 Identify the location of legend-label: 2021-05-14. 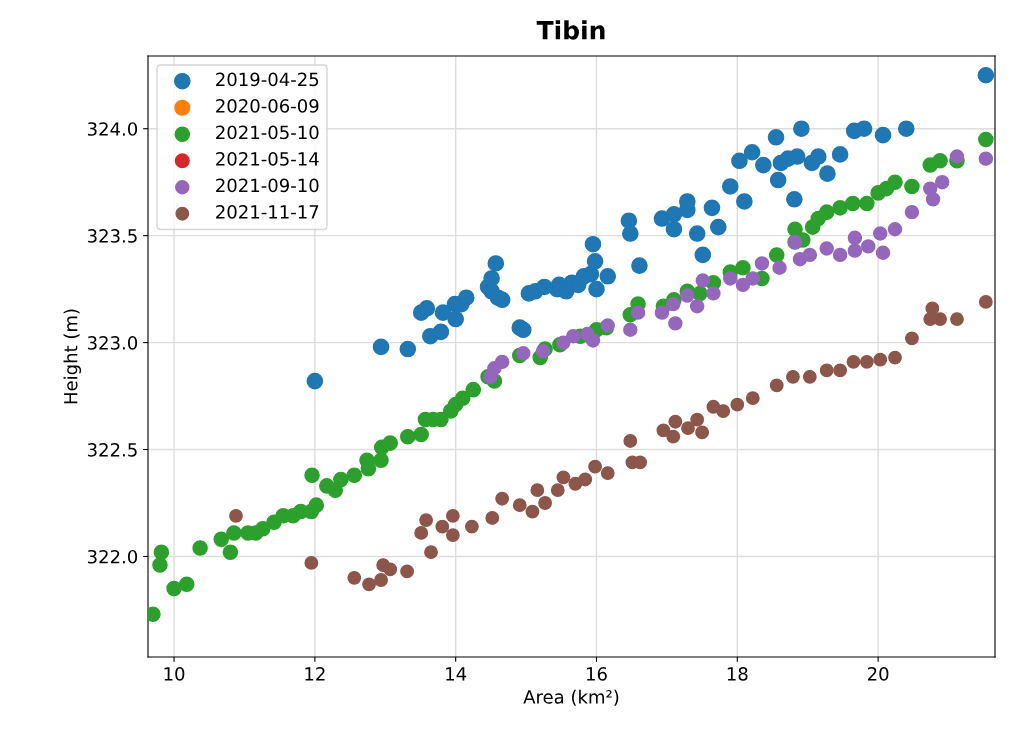
(267, 159).